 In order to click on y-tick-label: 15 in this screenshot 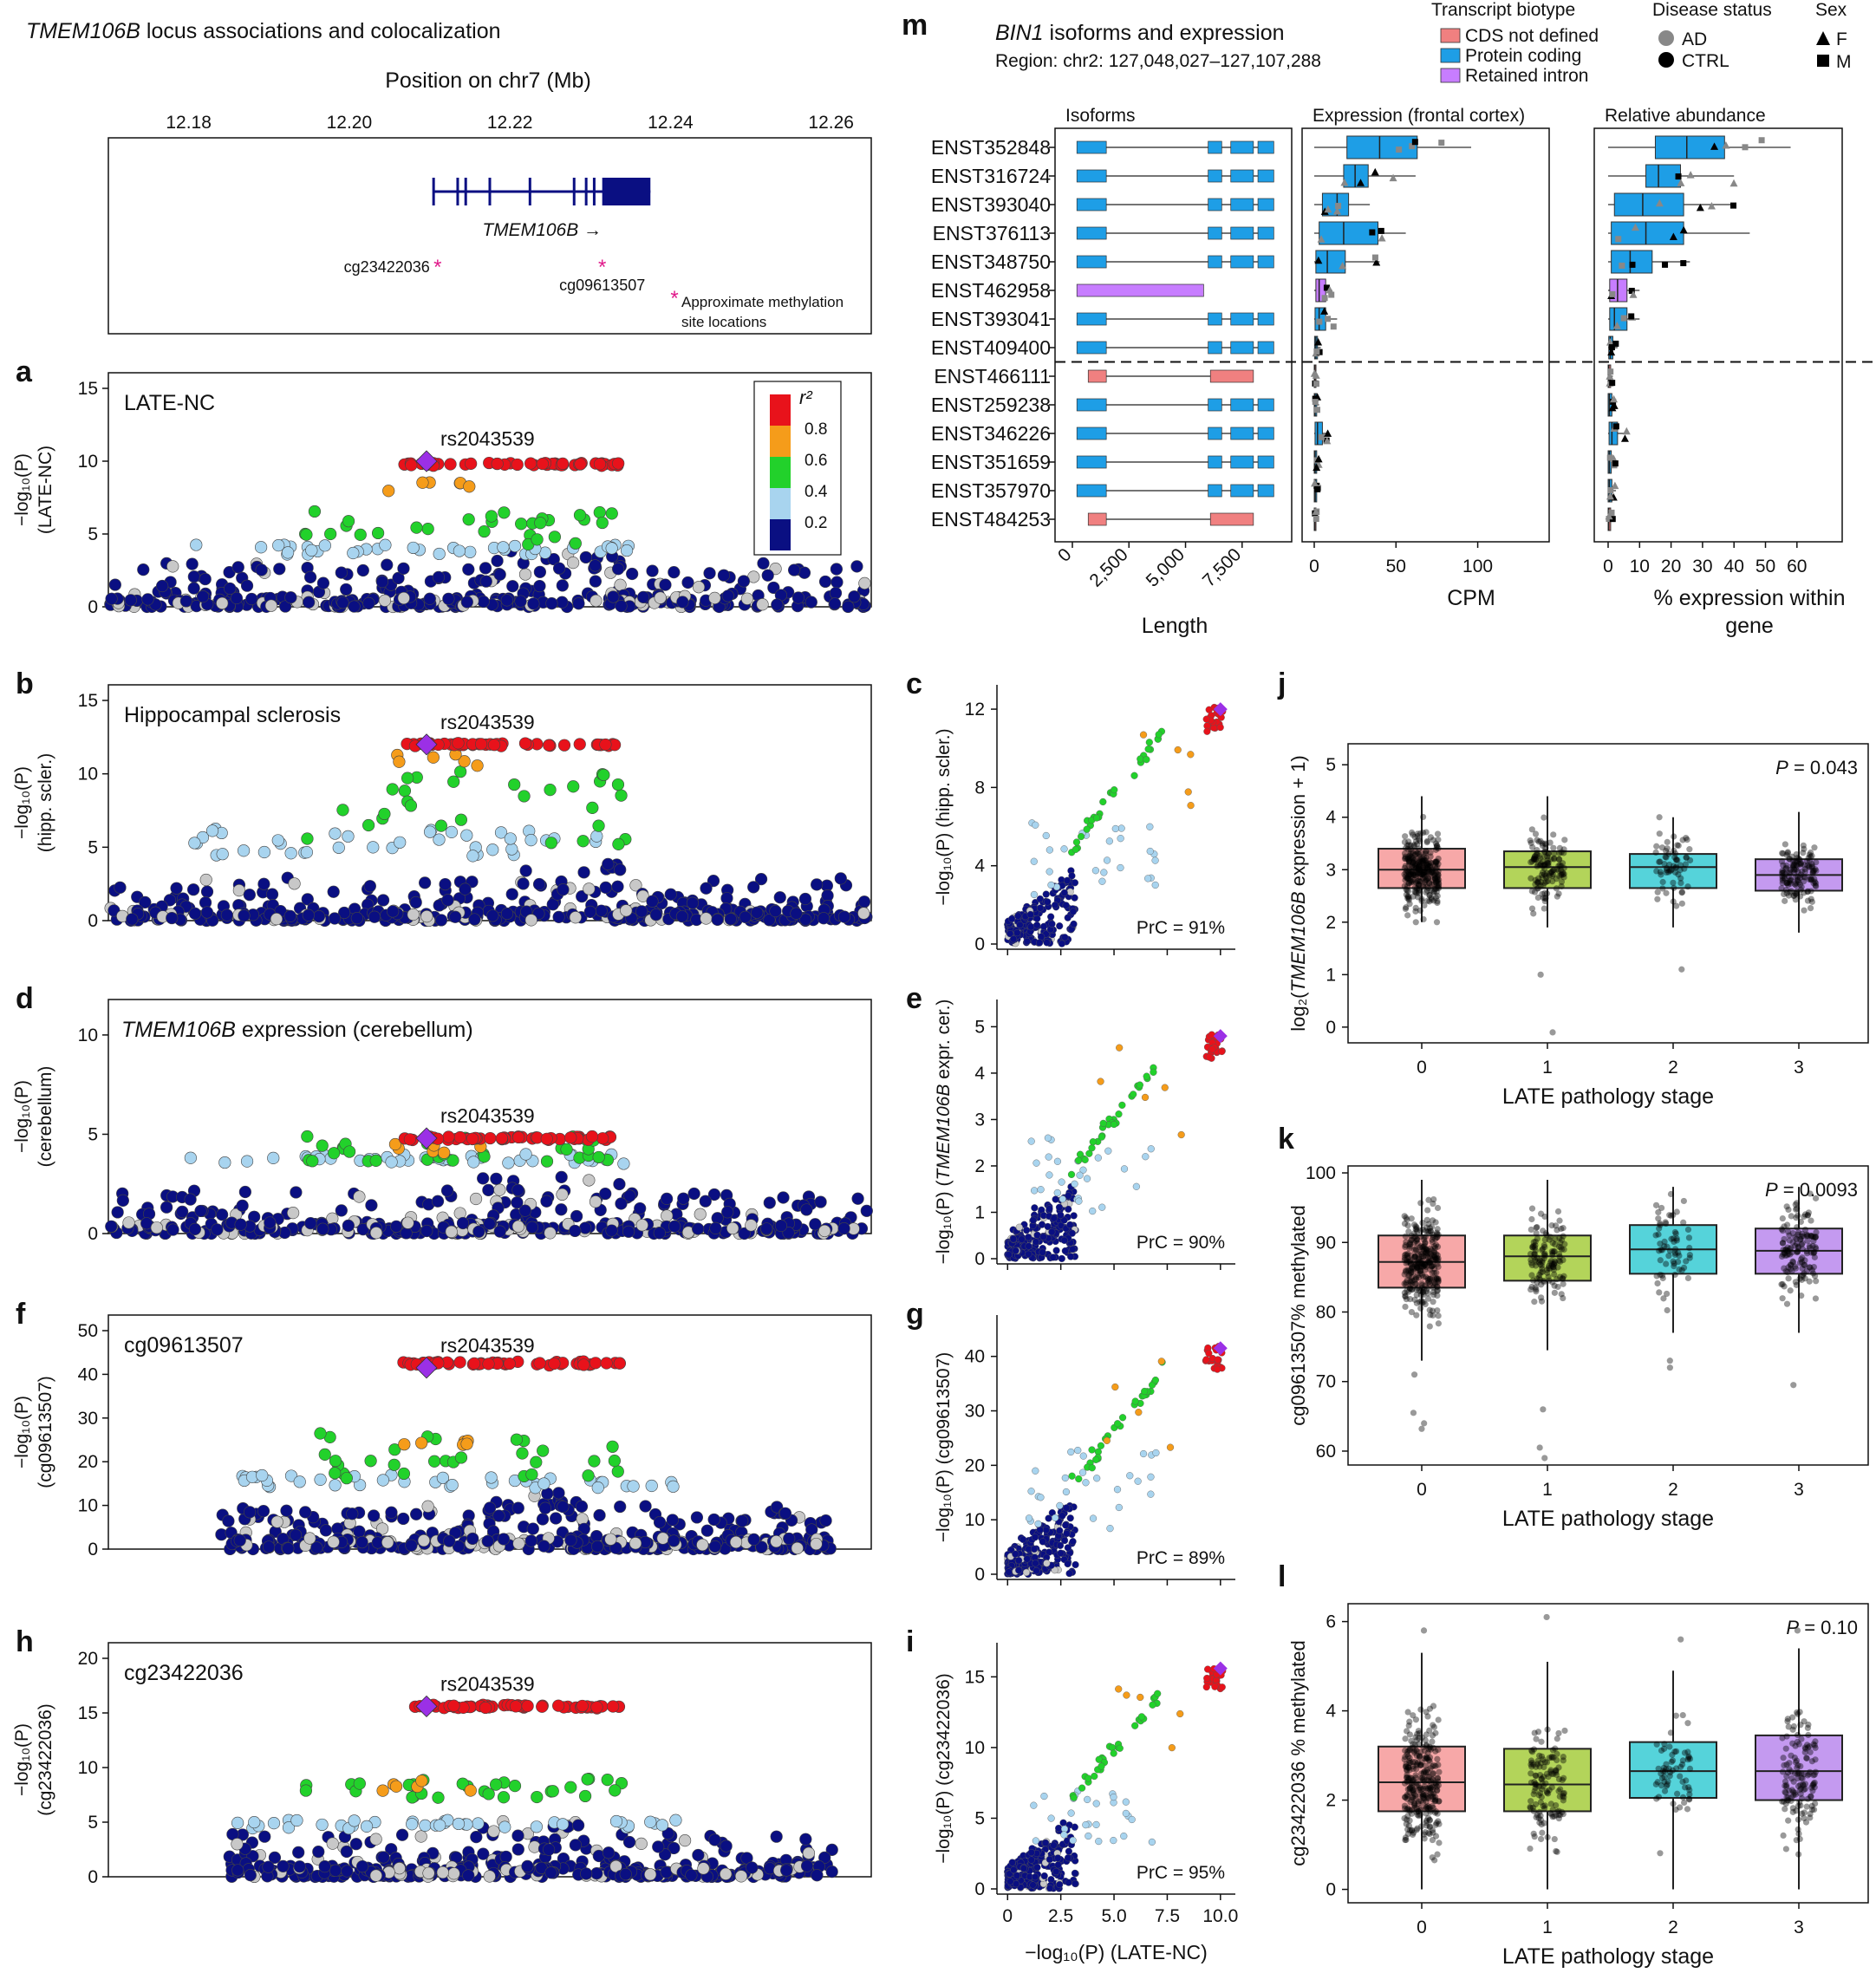, I will do `click(88, 389)`.